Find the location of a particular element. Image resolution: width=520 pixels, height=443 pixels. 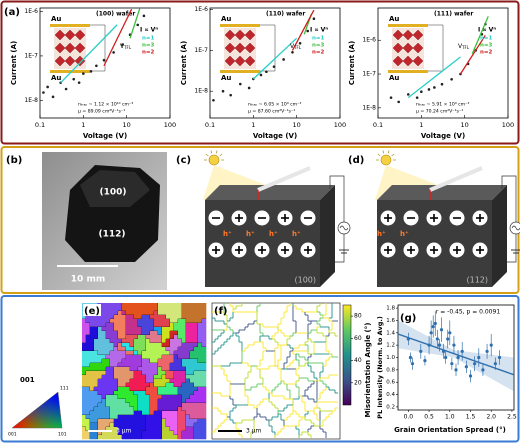

x-tick-label: 100 is located at coordinates (340, 125).